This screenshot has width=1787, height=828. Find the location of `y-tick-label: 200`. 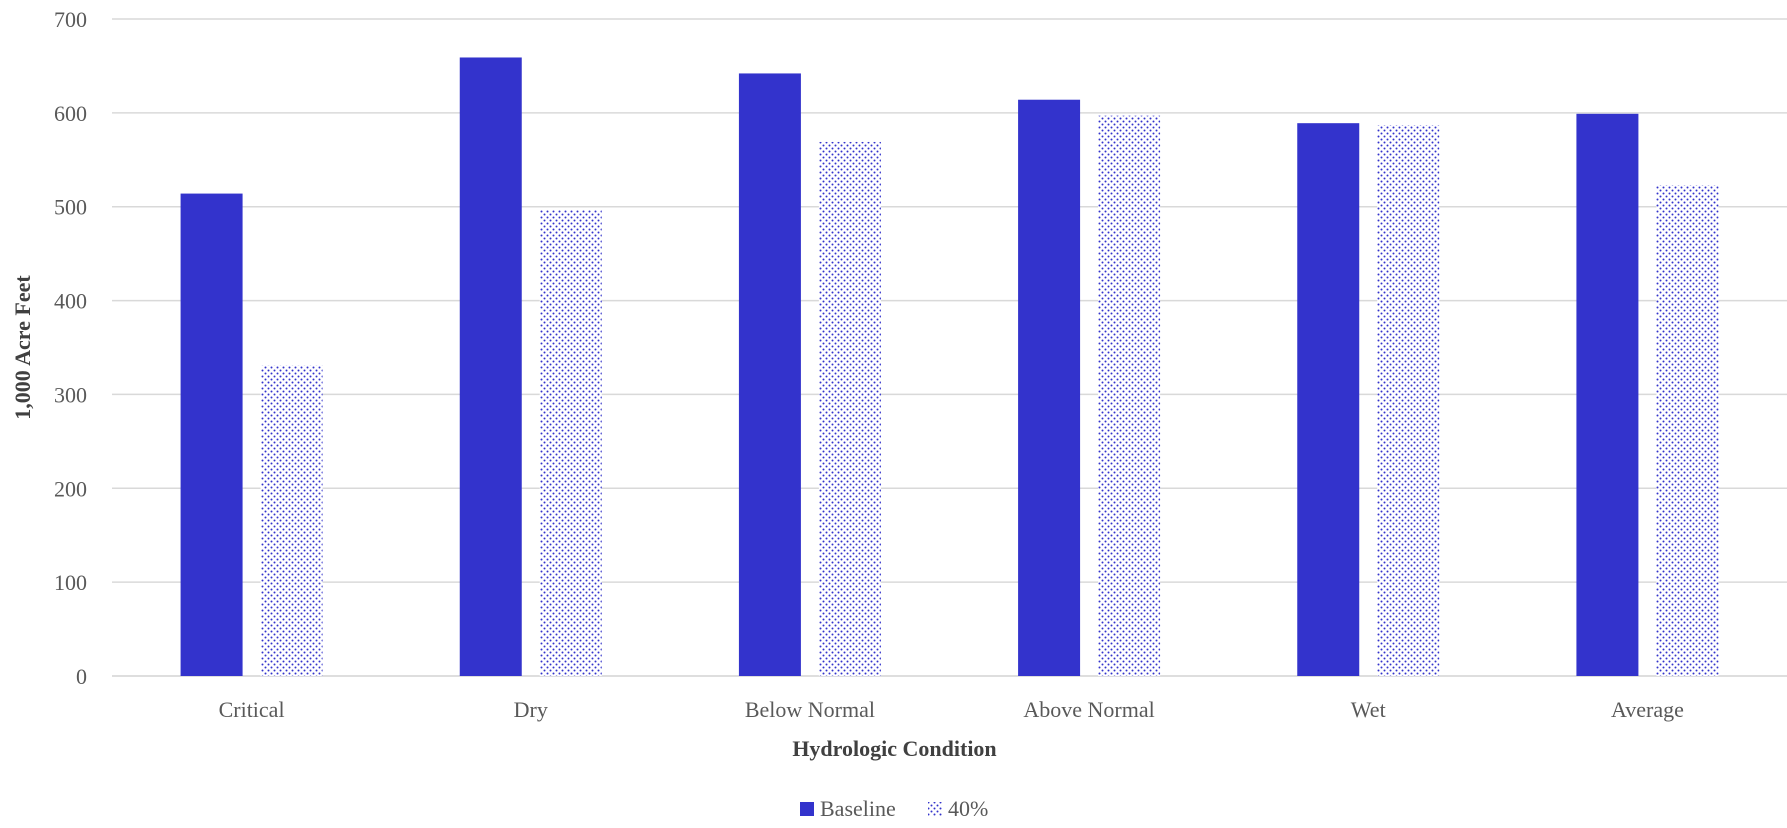

y-tick-label: 200 is located at coordinates (70, 488).